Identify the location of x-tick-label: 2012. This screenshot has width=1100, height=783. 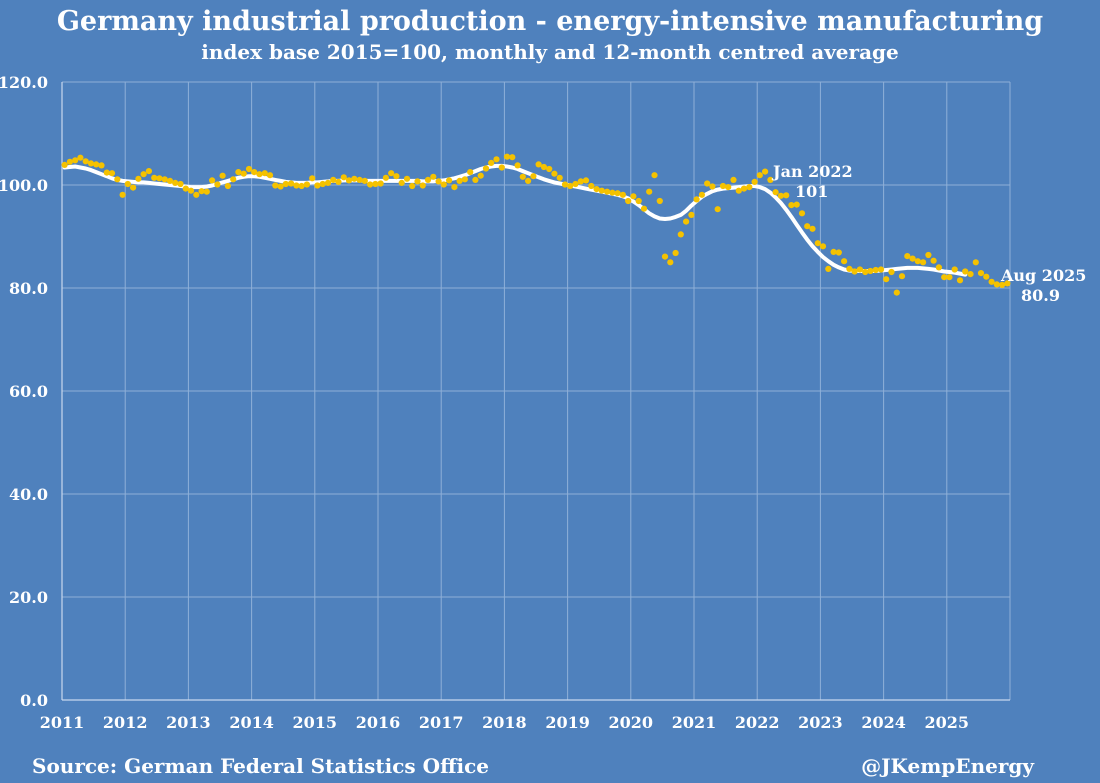
(125, 722).